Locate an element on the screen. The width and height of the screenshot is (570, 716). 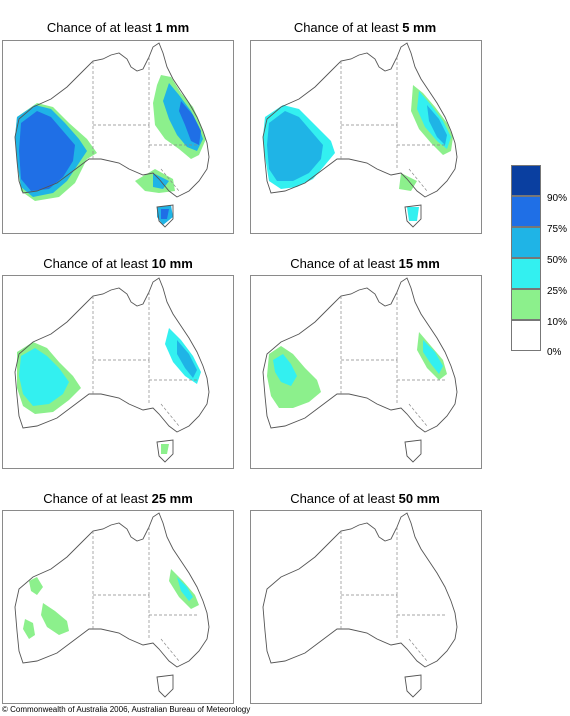
legend-label-10: 10% is located at coordinates (557, 322).